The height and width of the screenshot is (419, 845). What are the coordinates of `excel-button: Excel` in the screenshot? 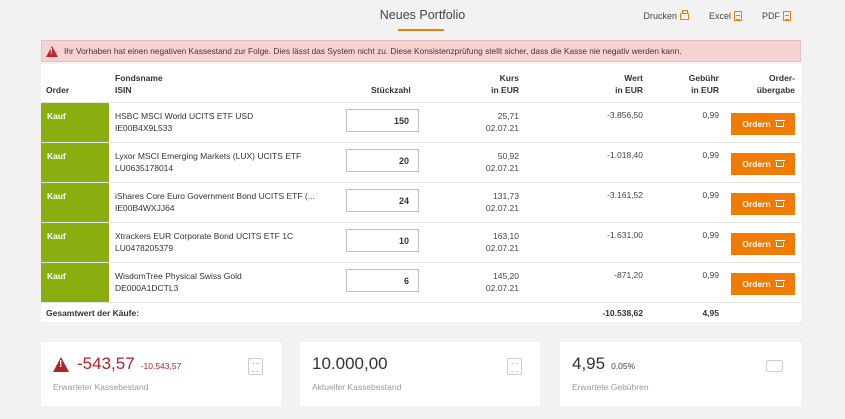 It's located at (725, 16).